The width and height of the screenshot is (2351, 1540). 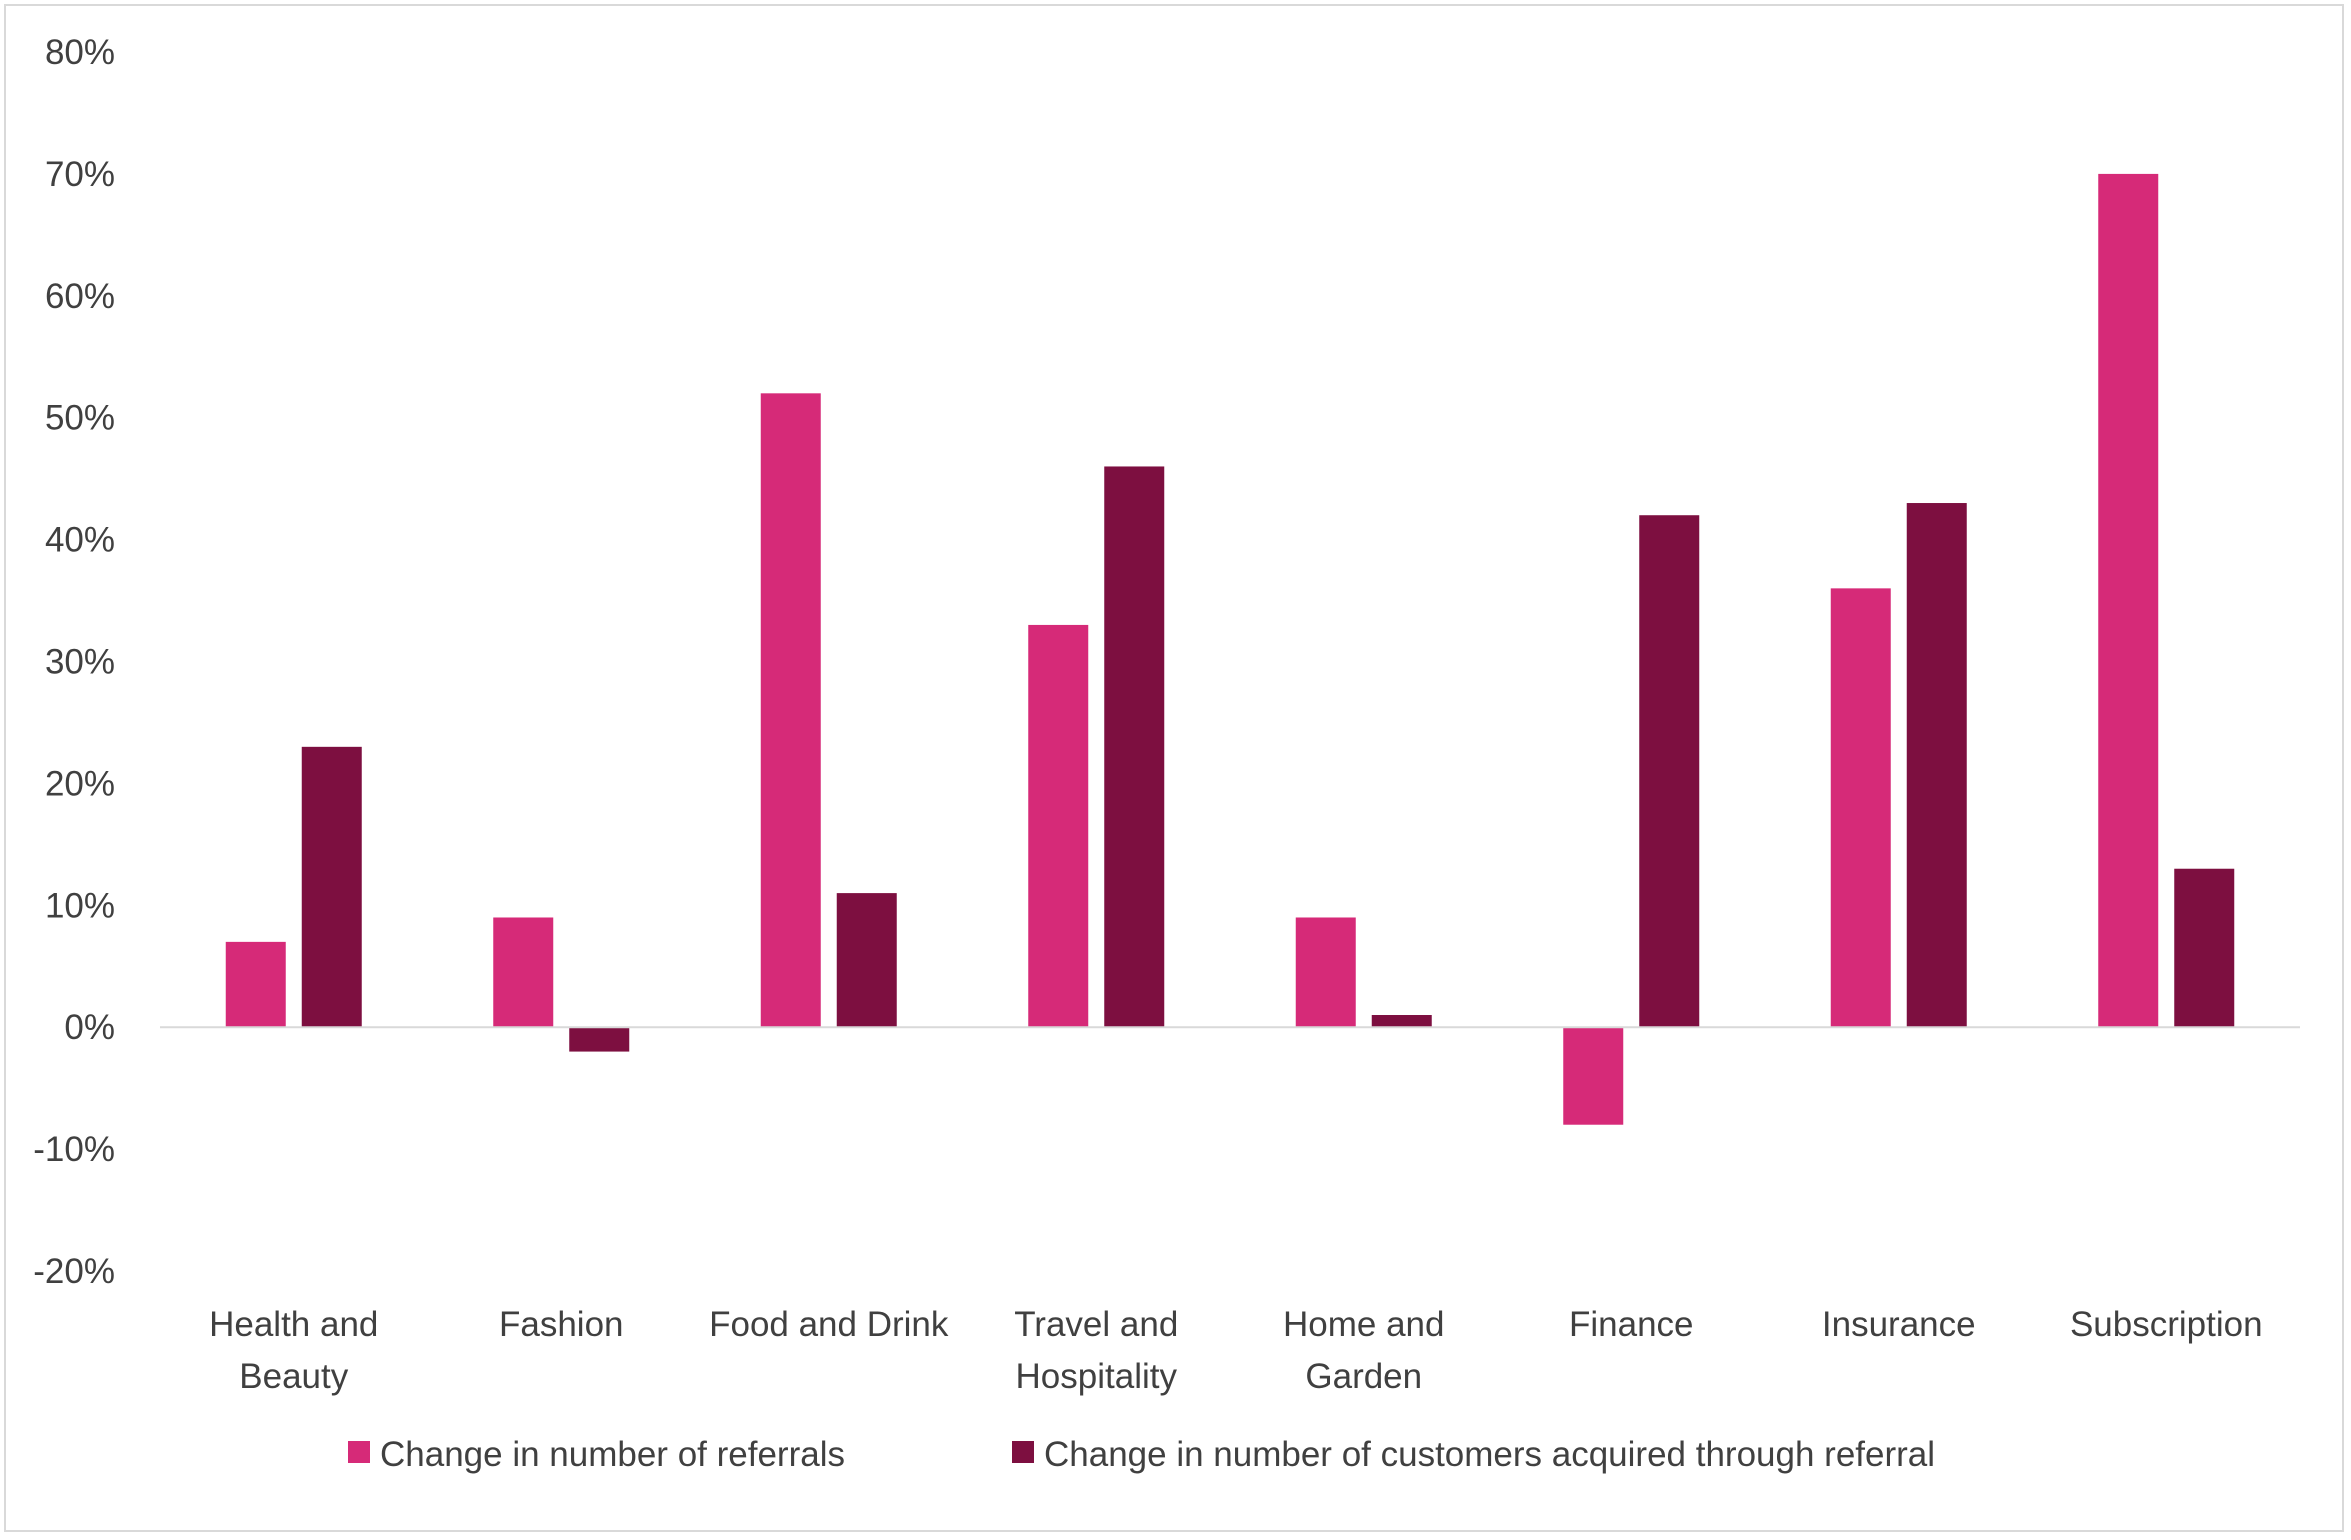 I want to click on y-tick-label: -10%, so click(x=74, y=1149).